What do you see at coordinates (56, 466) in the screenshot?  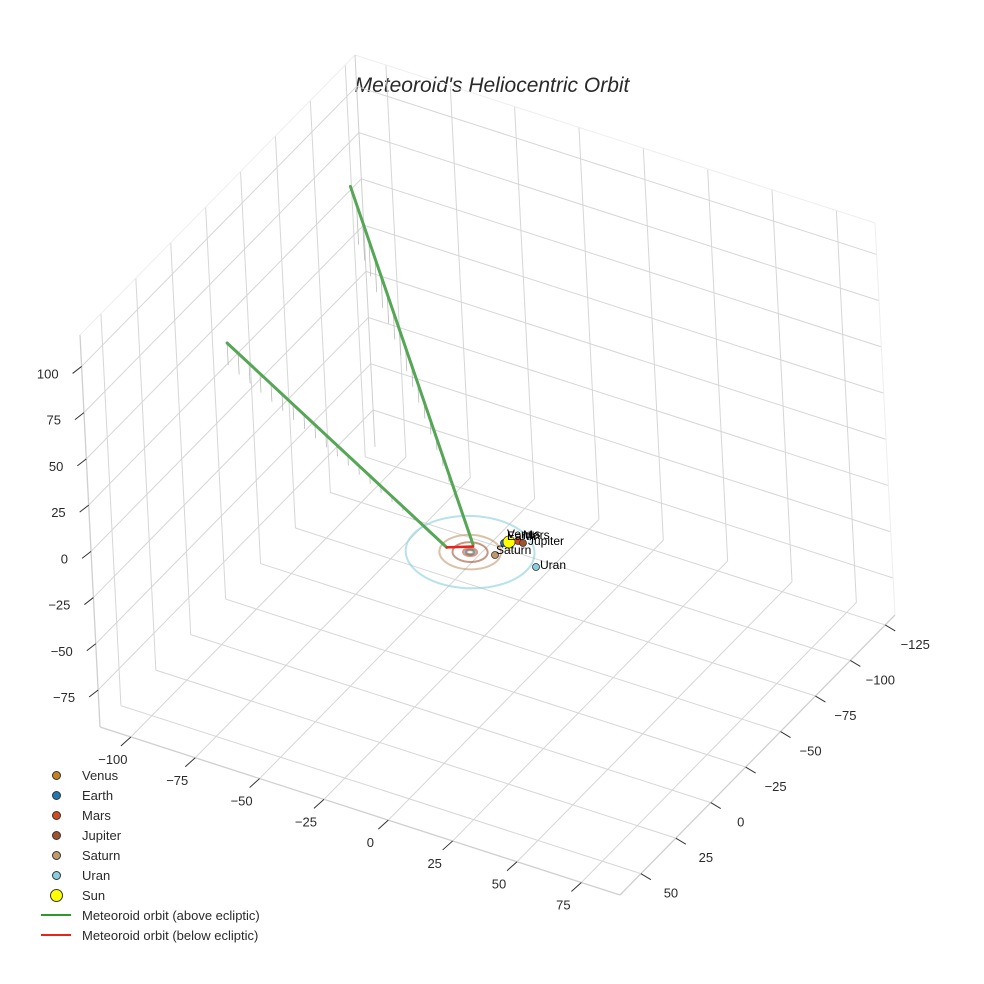 I see `z-tick-label: 50` at bounding box center [56, 466].